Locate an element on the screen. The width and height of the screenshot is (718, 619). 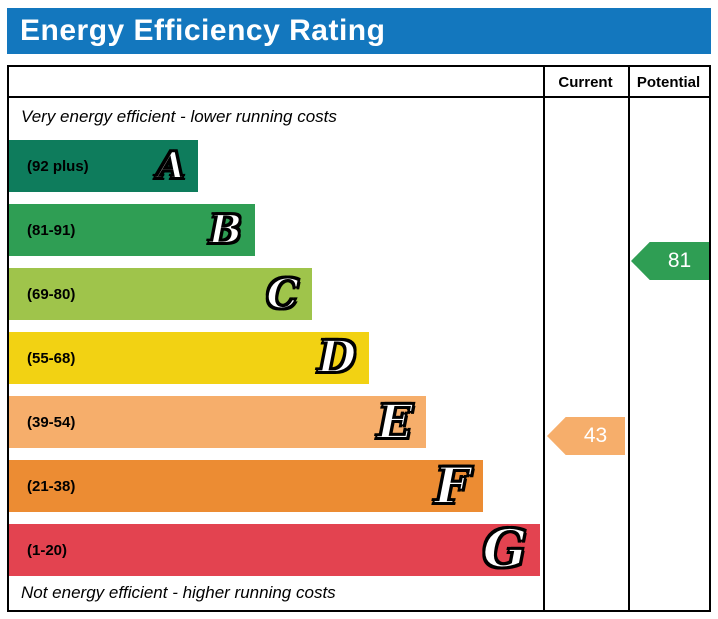
rating-band: (81-91) B is located at coordinates (132, 230).